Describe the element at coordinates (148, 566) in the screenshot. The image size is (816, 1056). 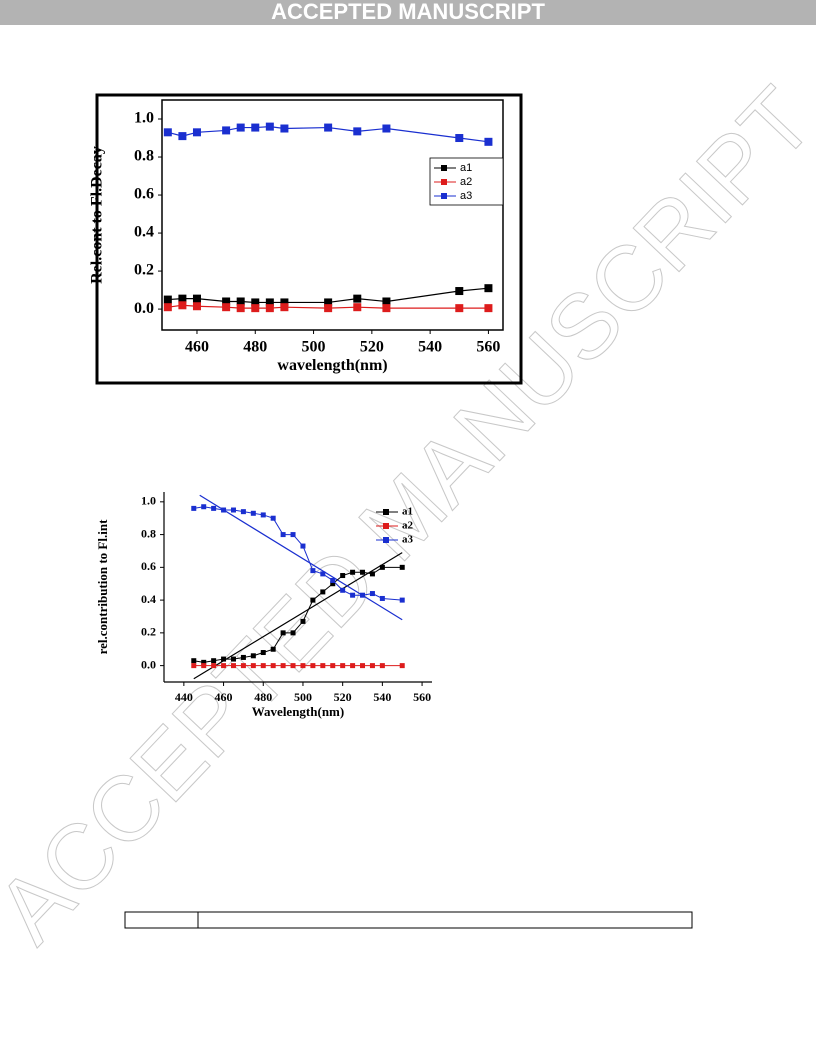
I see `y-tick-label: 0.6` at that location.